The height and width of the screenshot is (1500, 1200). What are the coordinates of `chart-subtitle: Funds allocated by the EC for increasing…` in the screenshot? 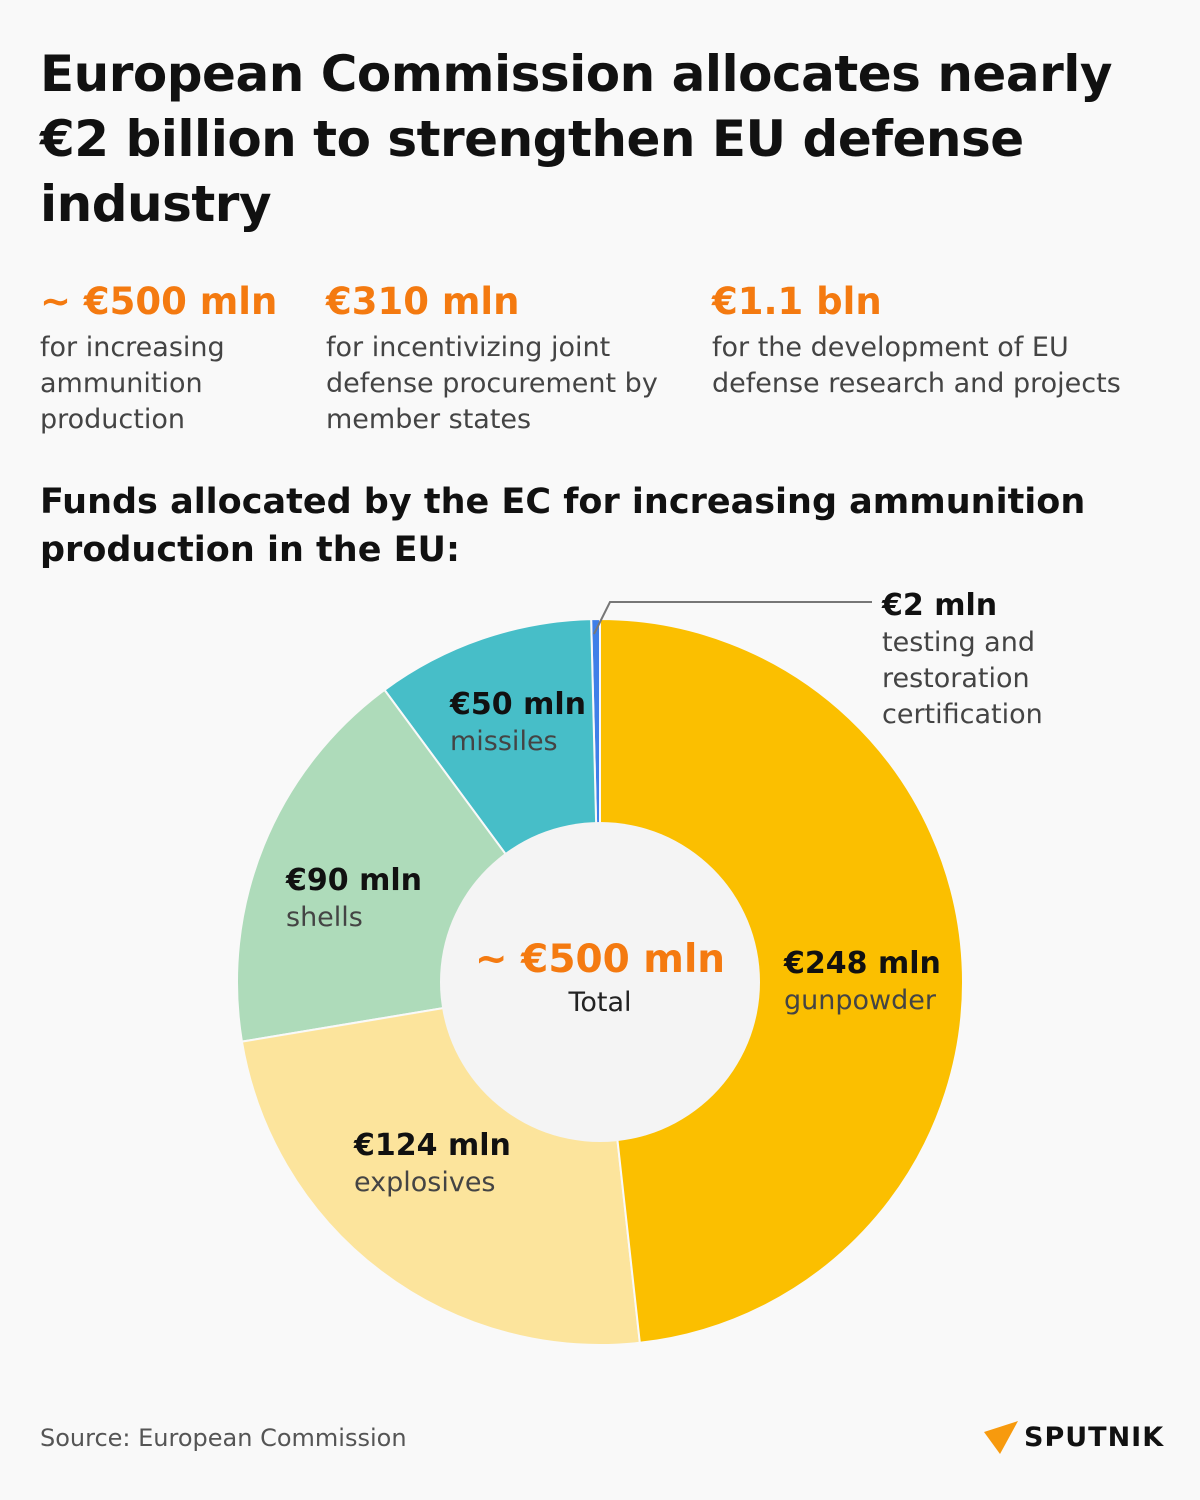 It's located at (563, 526).